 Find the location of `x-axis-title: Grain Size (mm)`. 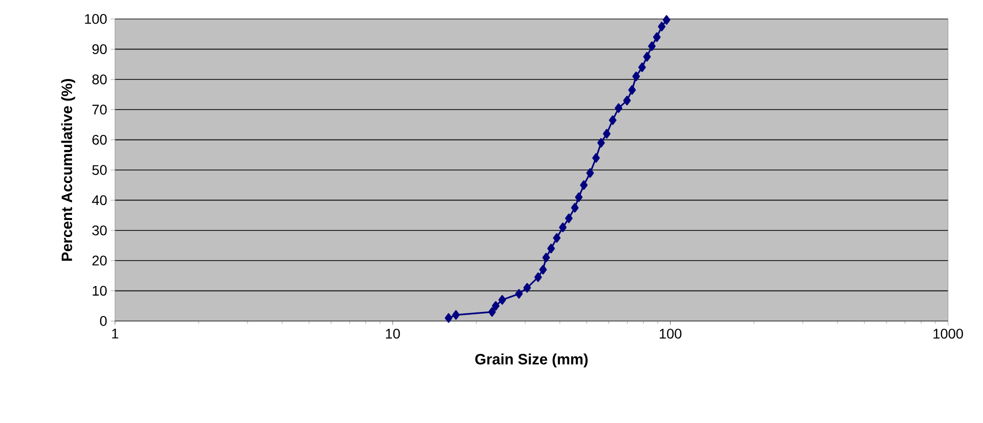

x-axis-title: Grain Size (mm) is located at coordinates (531, 360).